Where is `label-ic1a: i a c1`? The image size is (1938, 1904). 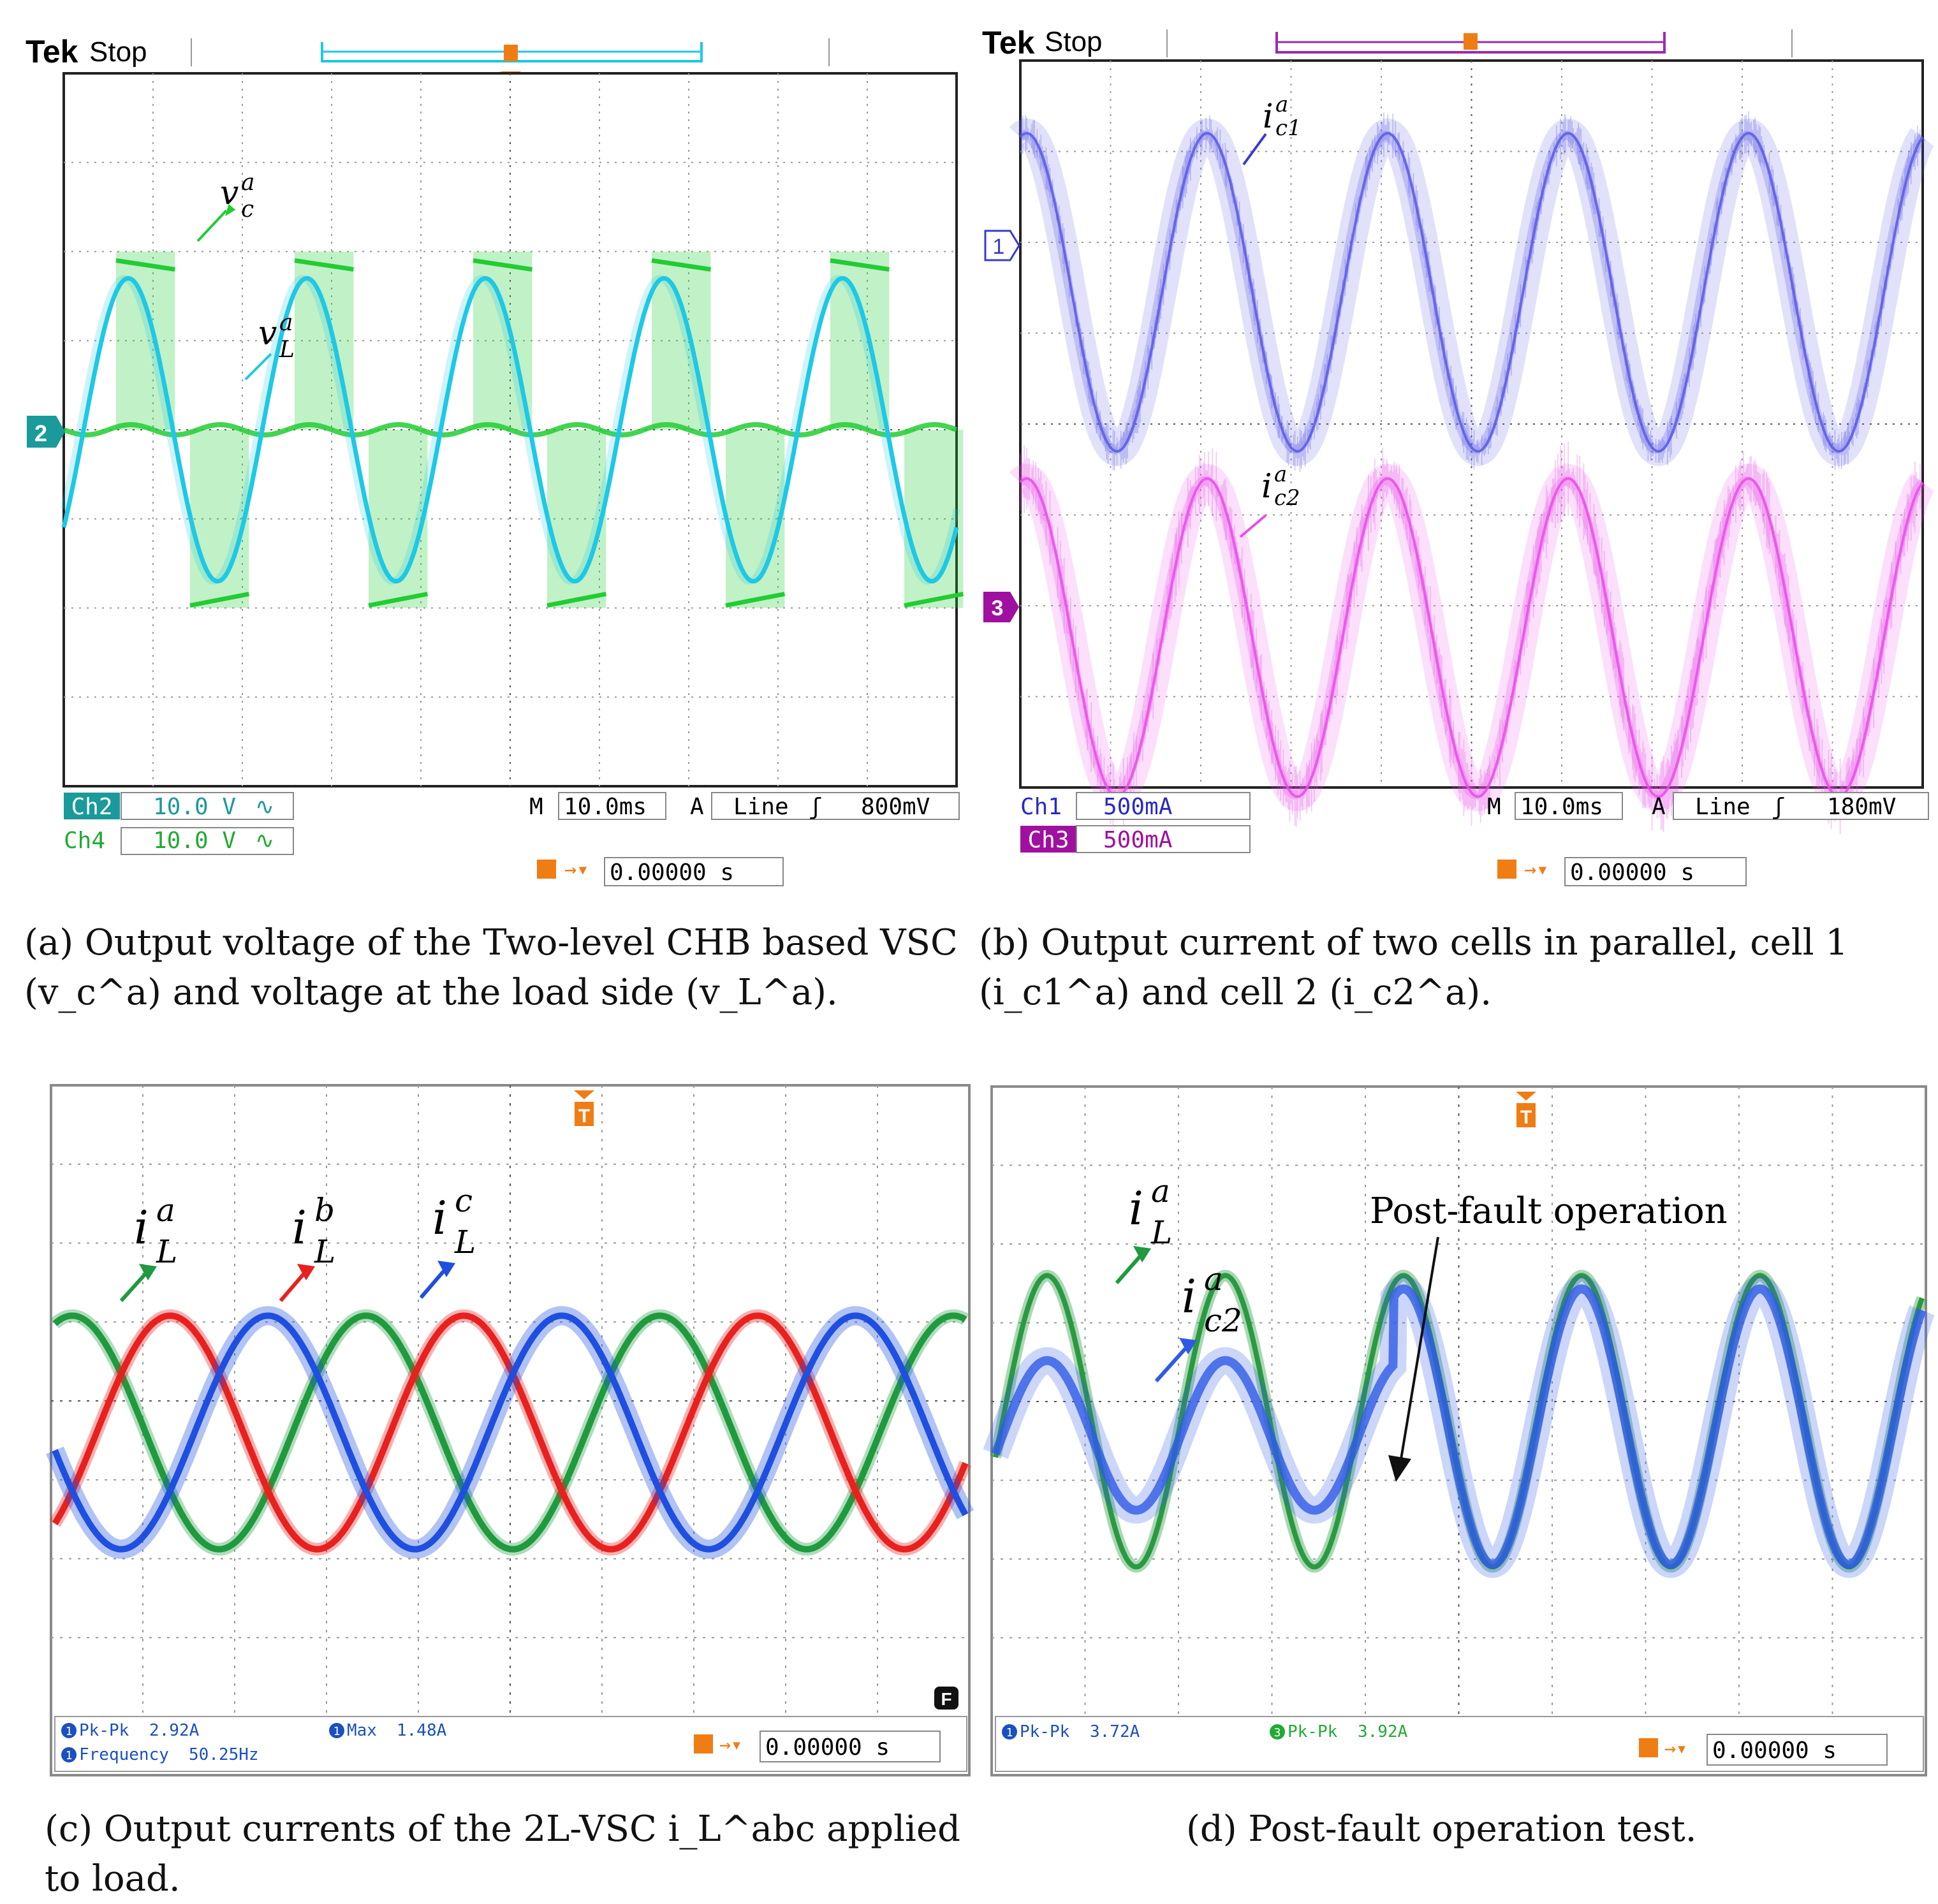
label-ic1a: i a c1 is located at coordinates (1282, 116).